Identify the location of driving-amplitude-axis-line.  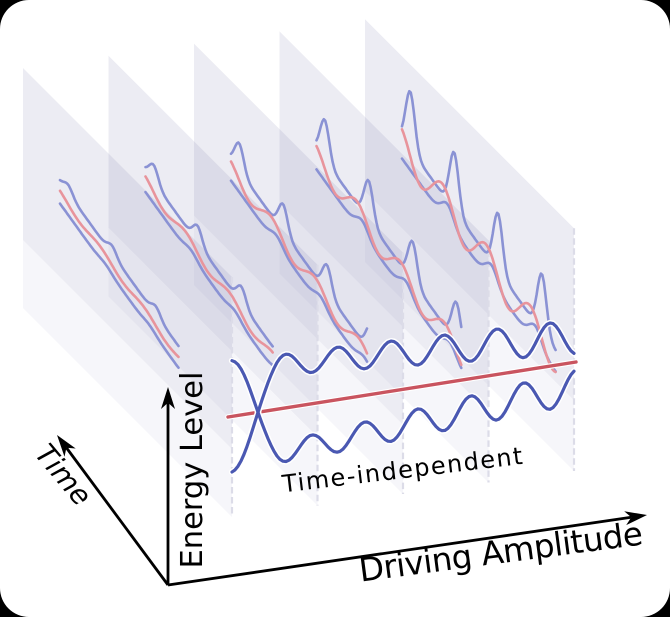
(399, 551).